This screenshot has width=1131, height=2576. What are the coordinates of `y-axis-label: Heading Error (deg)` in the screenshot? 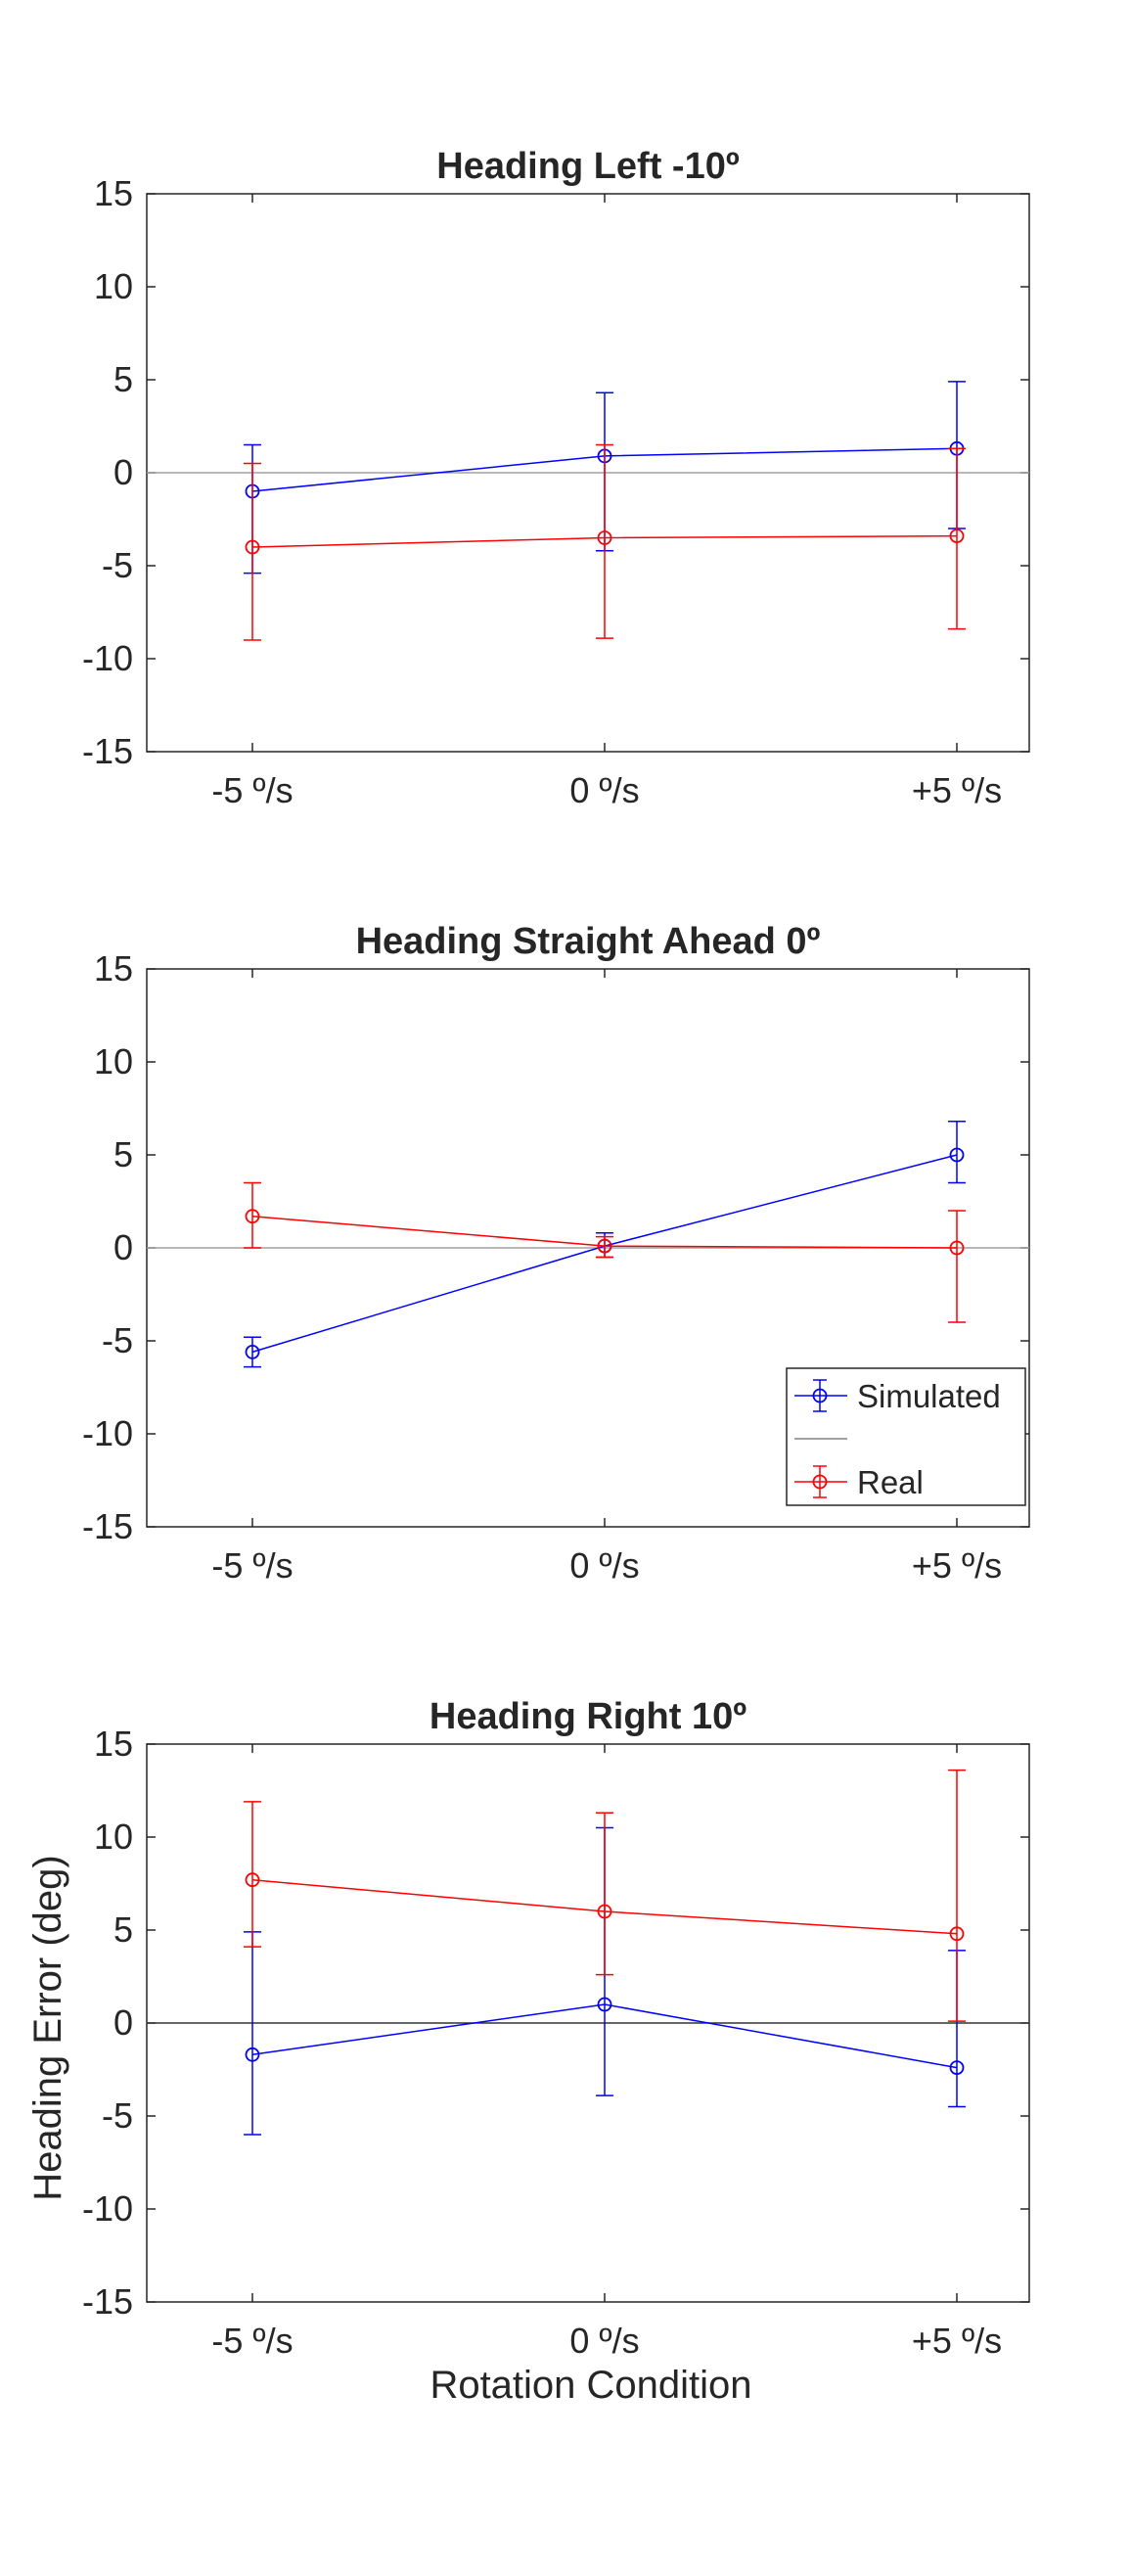 It's located at (48, 2028).